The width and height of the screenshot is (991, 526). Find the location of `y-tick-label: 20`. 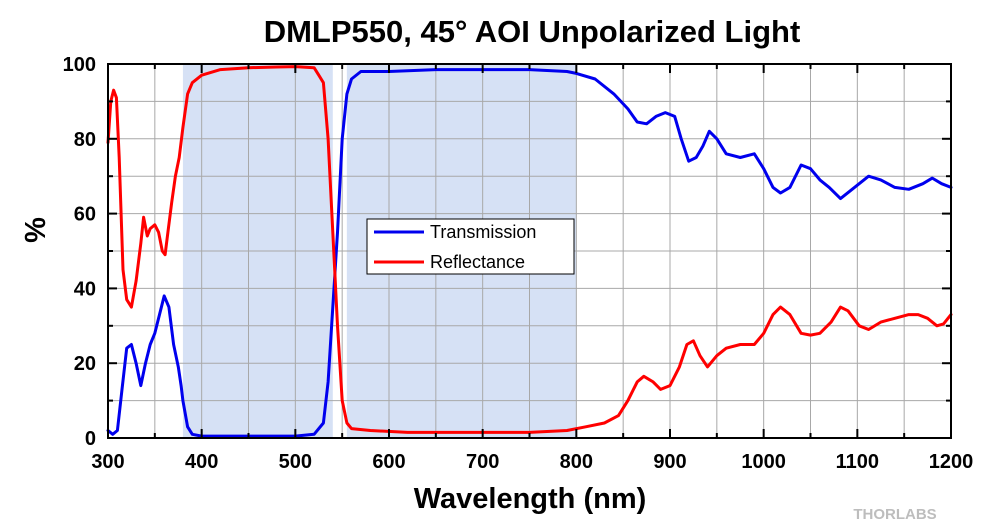

y-tick-label: 20 is located at coordinates (85, 364).